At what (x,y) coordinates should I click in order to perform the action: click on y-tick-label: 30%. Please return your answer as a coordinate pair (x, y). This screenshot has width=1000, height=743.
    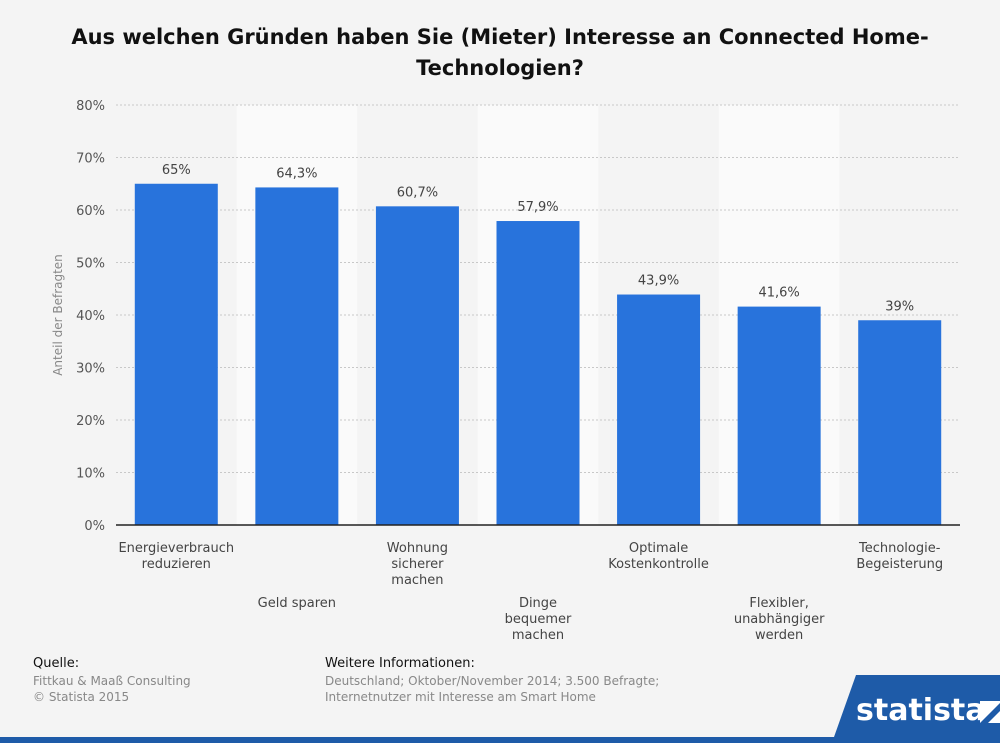
    Looking at the image, I should click on (90, 369).